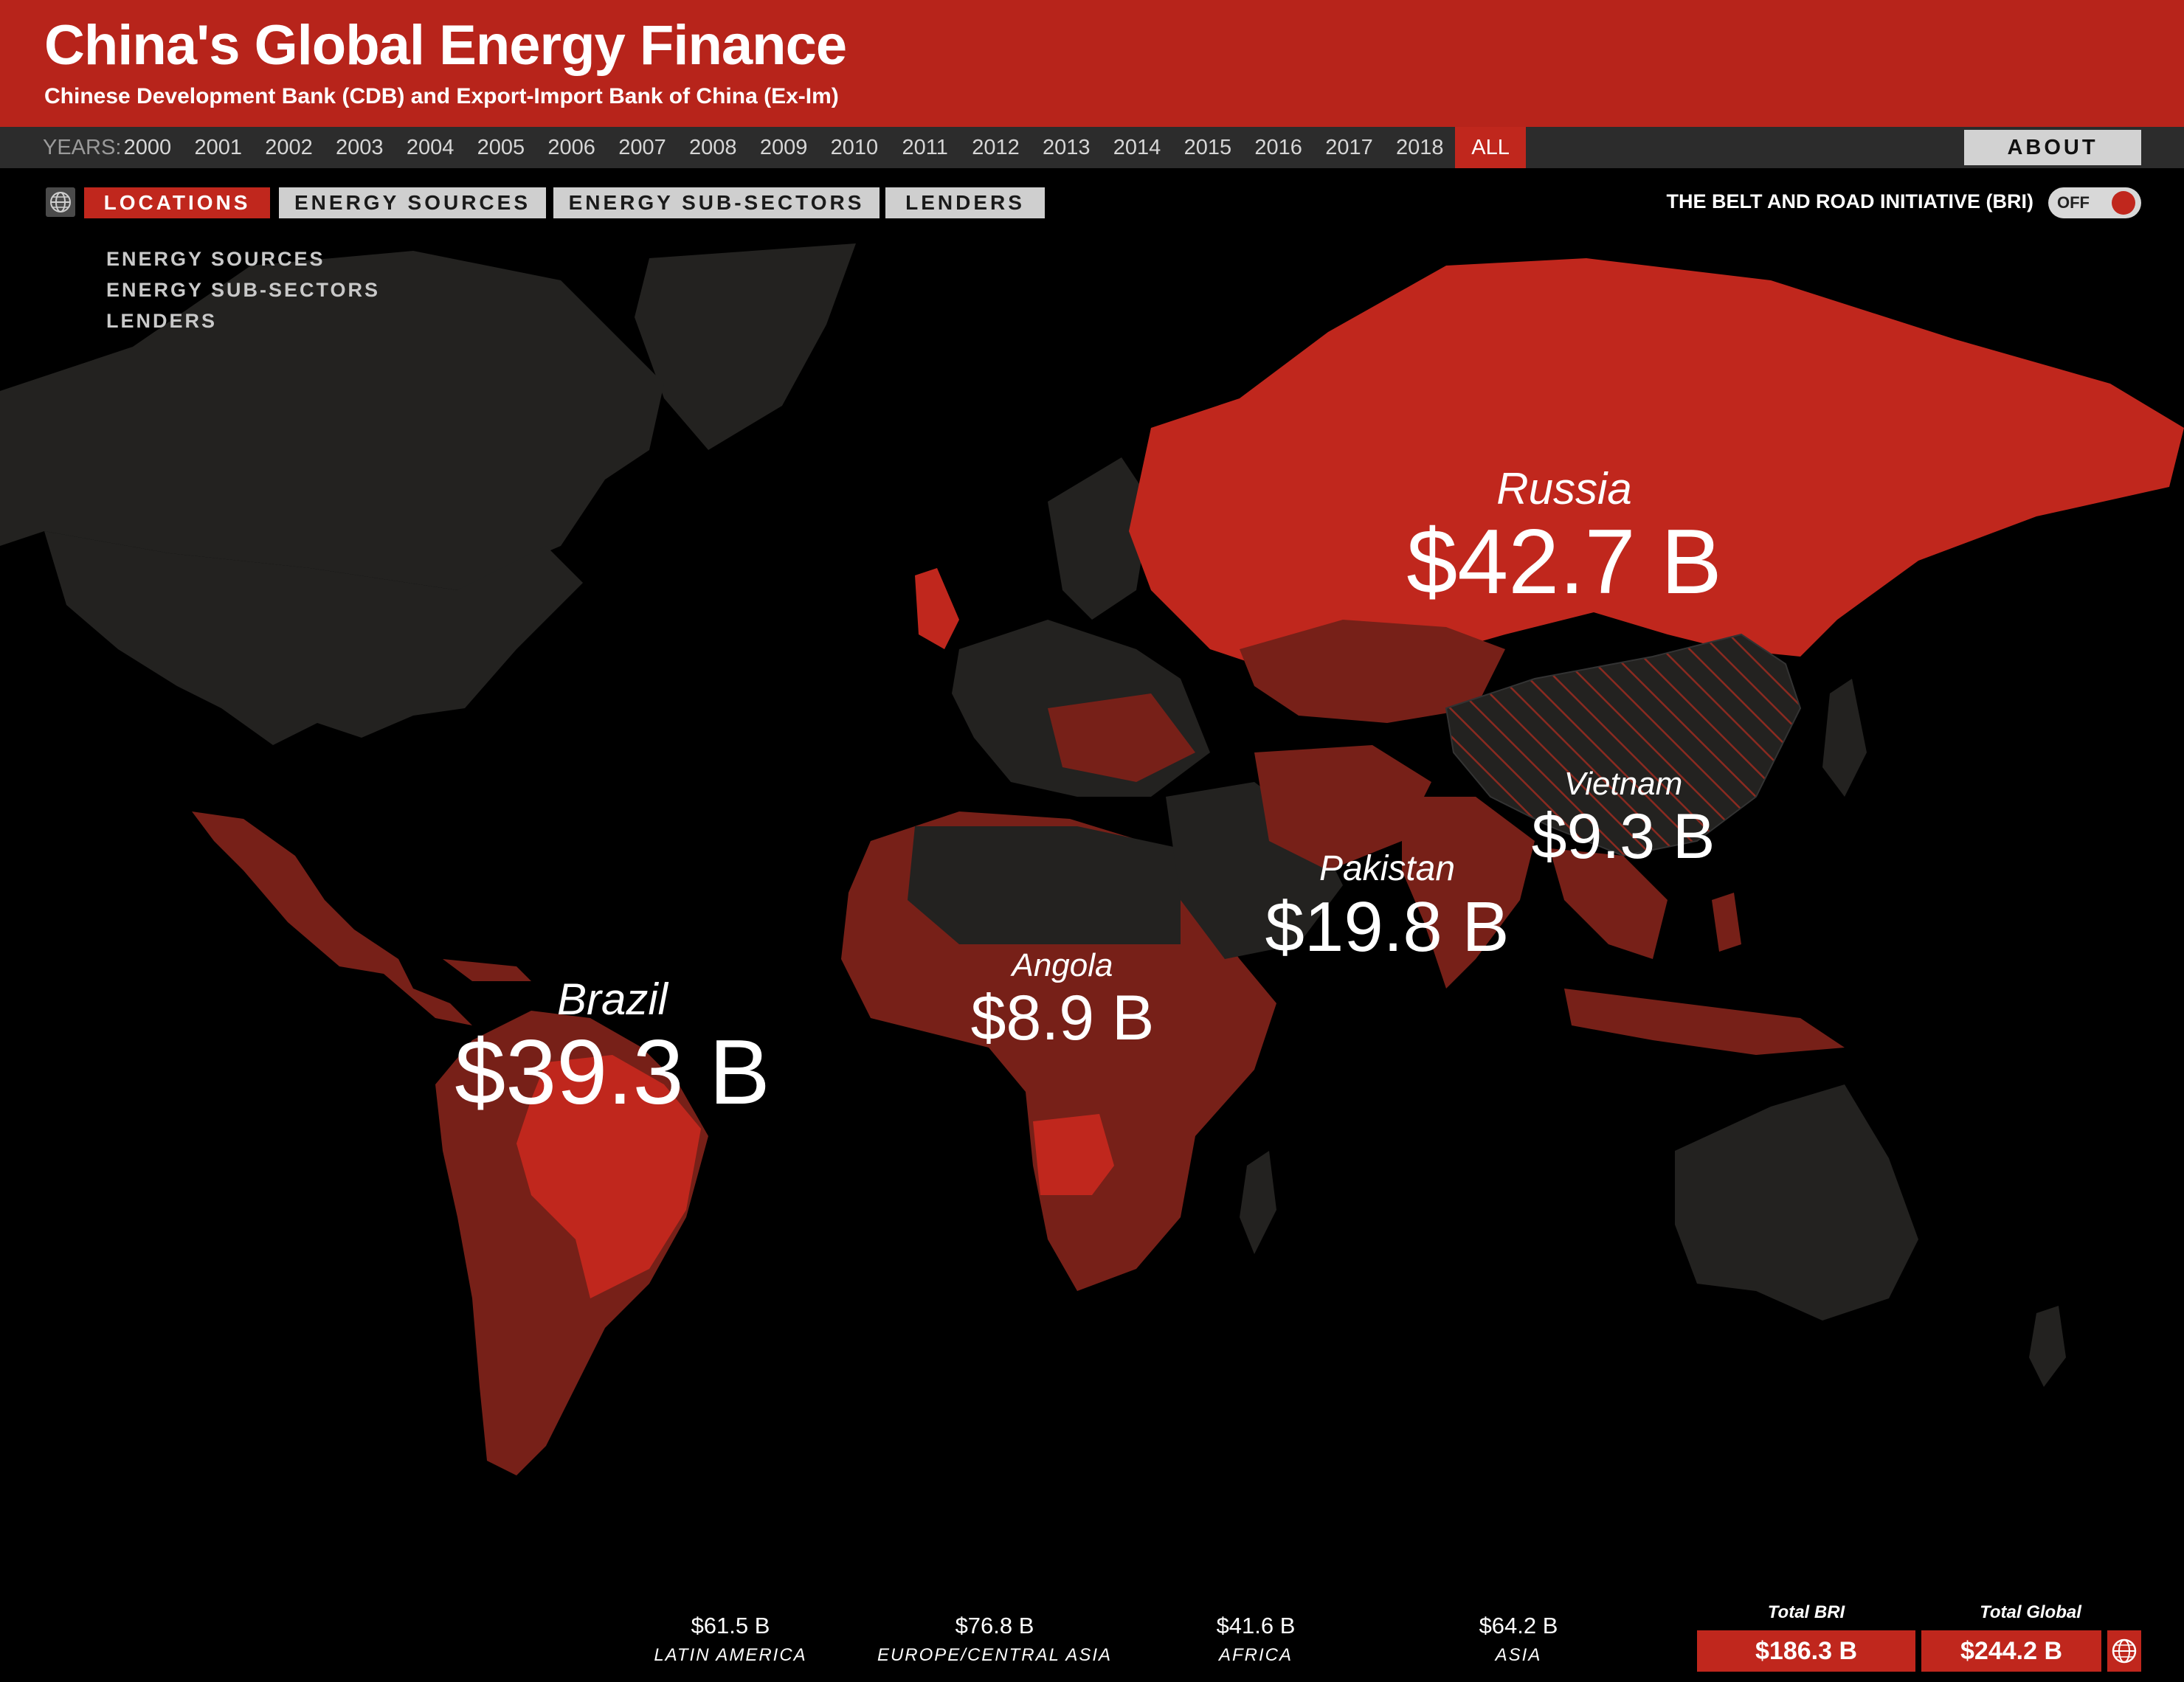 Image resolution: width=2184 pixels, height=1682 pixels. Describe the element at coordinates (730, 1639) in the screenshot. I see `region-latin-america: $61.5 B LATIN AMERICA` at that location.